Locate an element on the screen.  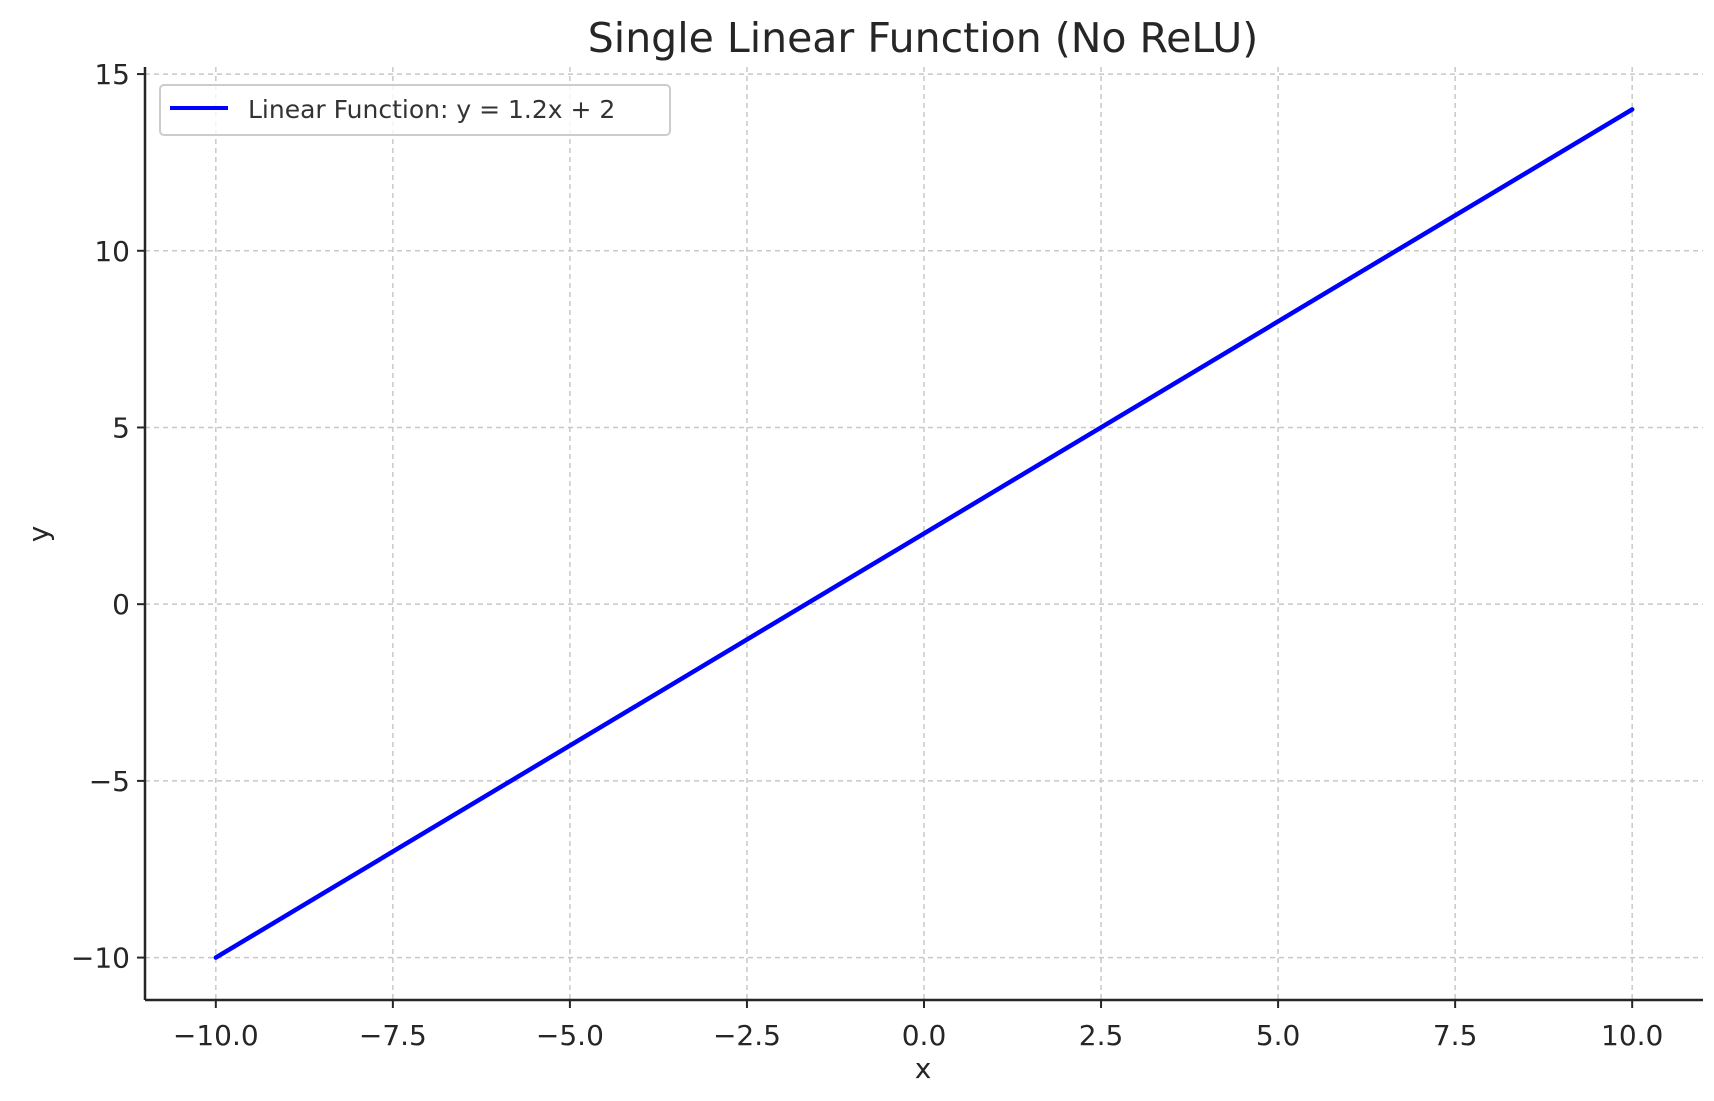
x-tick-label-5: 2.5 is located at coordinates (1101, 1035).